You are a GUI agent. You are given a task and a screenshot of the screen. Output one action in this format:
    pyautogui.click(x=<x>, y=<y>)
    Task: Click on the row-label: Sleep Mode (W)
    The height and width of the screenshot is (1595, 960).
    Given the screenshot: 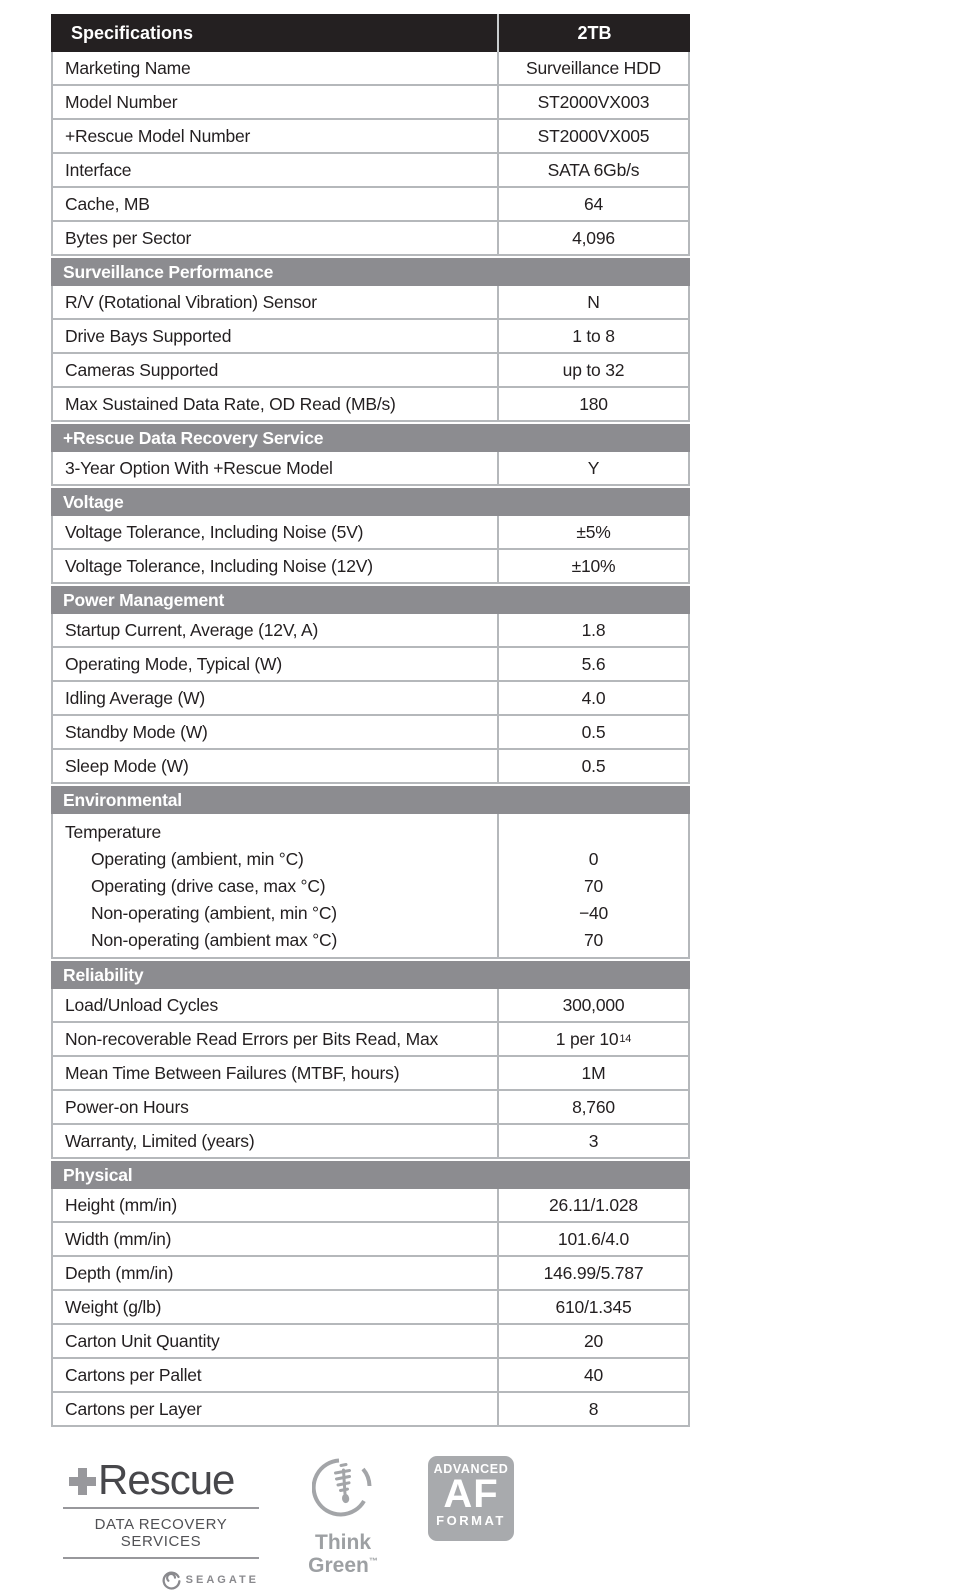 What is the action you would take?
    pyautogui.click(x=127, y=765)
    